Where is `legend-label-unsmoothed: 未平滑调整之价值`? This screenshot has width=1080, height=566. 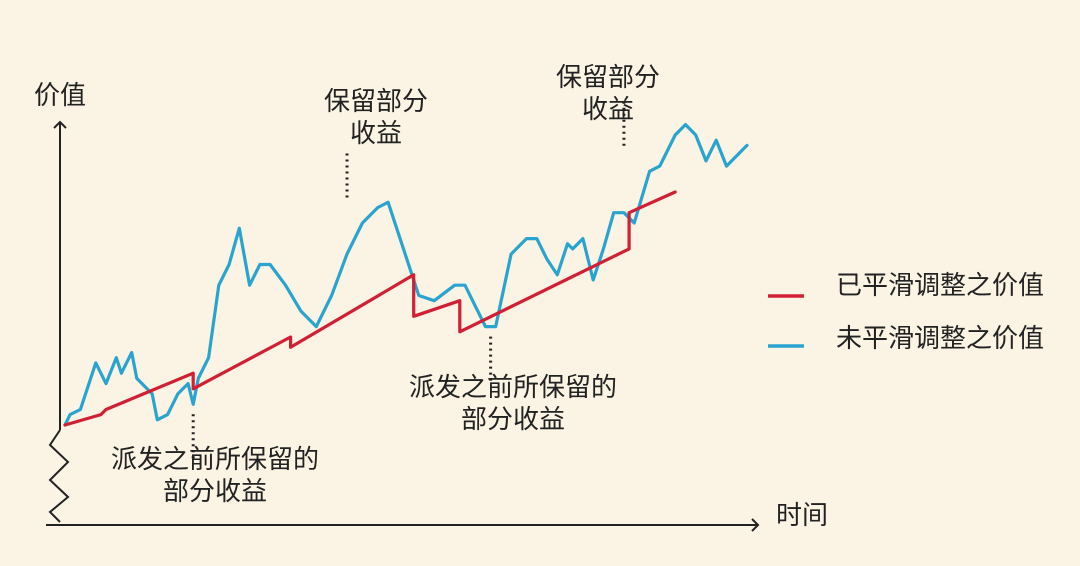 legend-label-unsmoothed: 未平滑调整之价值 is located at coordinates (940, 339).